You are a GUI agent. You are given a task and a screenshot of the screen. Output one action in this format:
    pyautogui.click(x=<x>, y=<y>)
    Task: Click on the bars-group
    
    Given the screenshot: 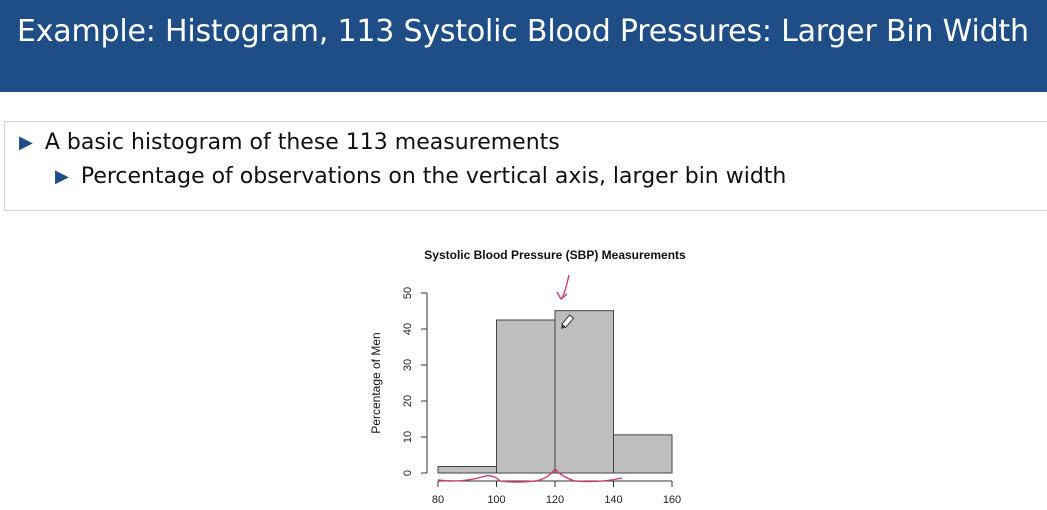 What is the action you would take?
    pyautogui.click(x=555, y=392)
    